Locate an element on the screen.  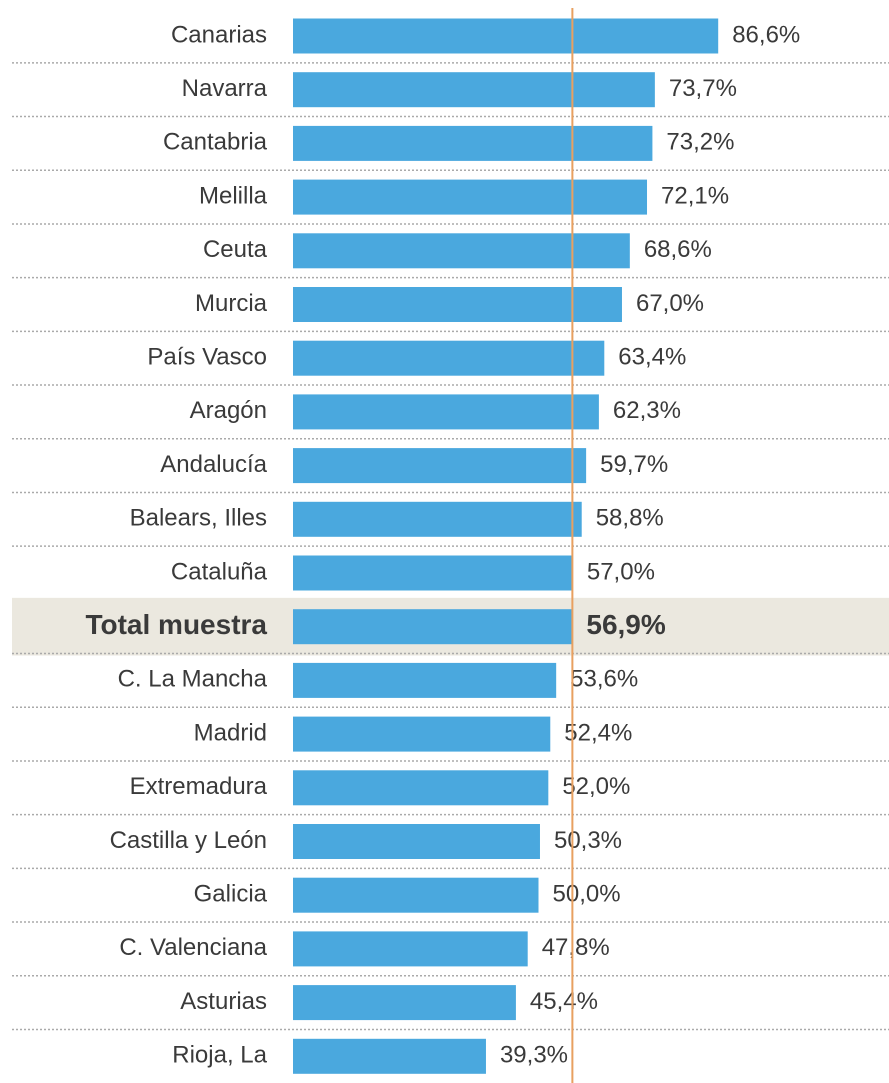
category-label: Melilla is located at coordinates (233, 195).